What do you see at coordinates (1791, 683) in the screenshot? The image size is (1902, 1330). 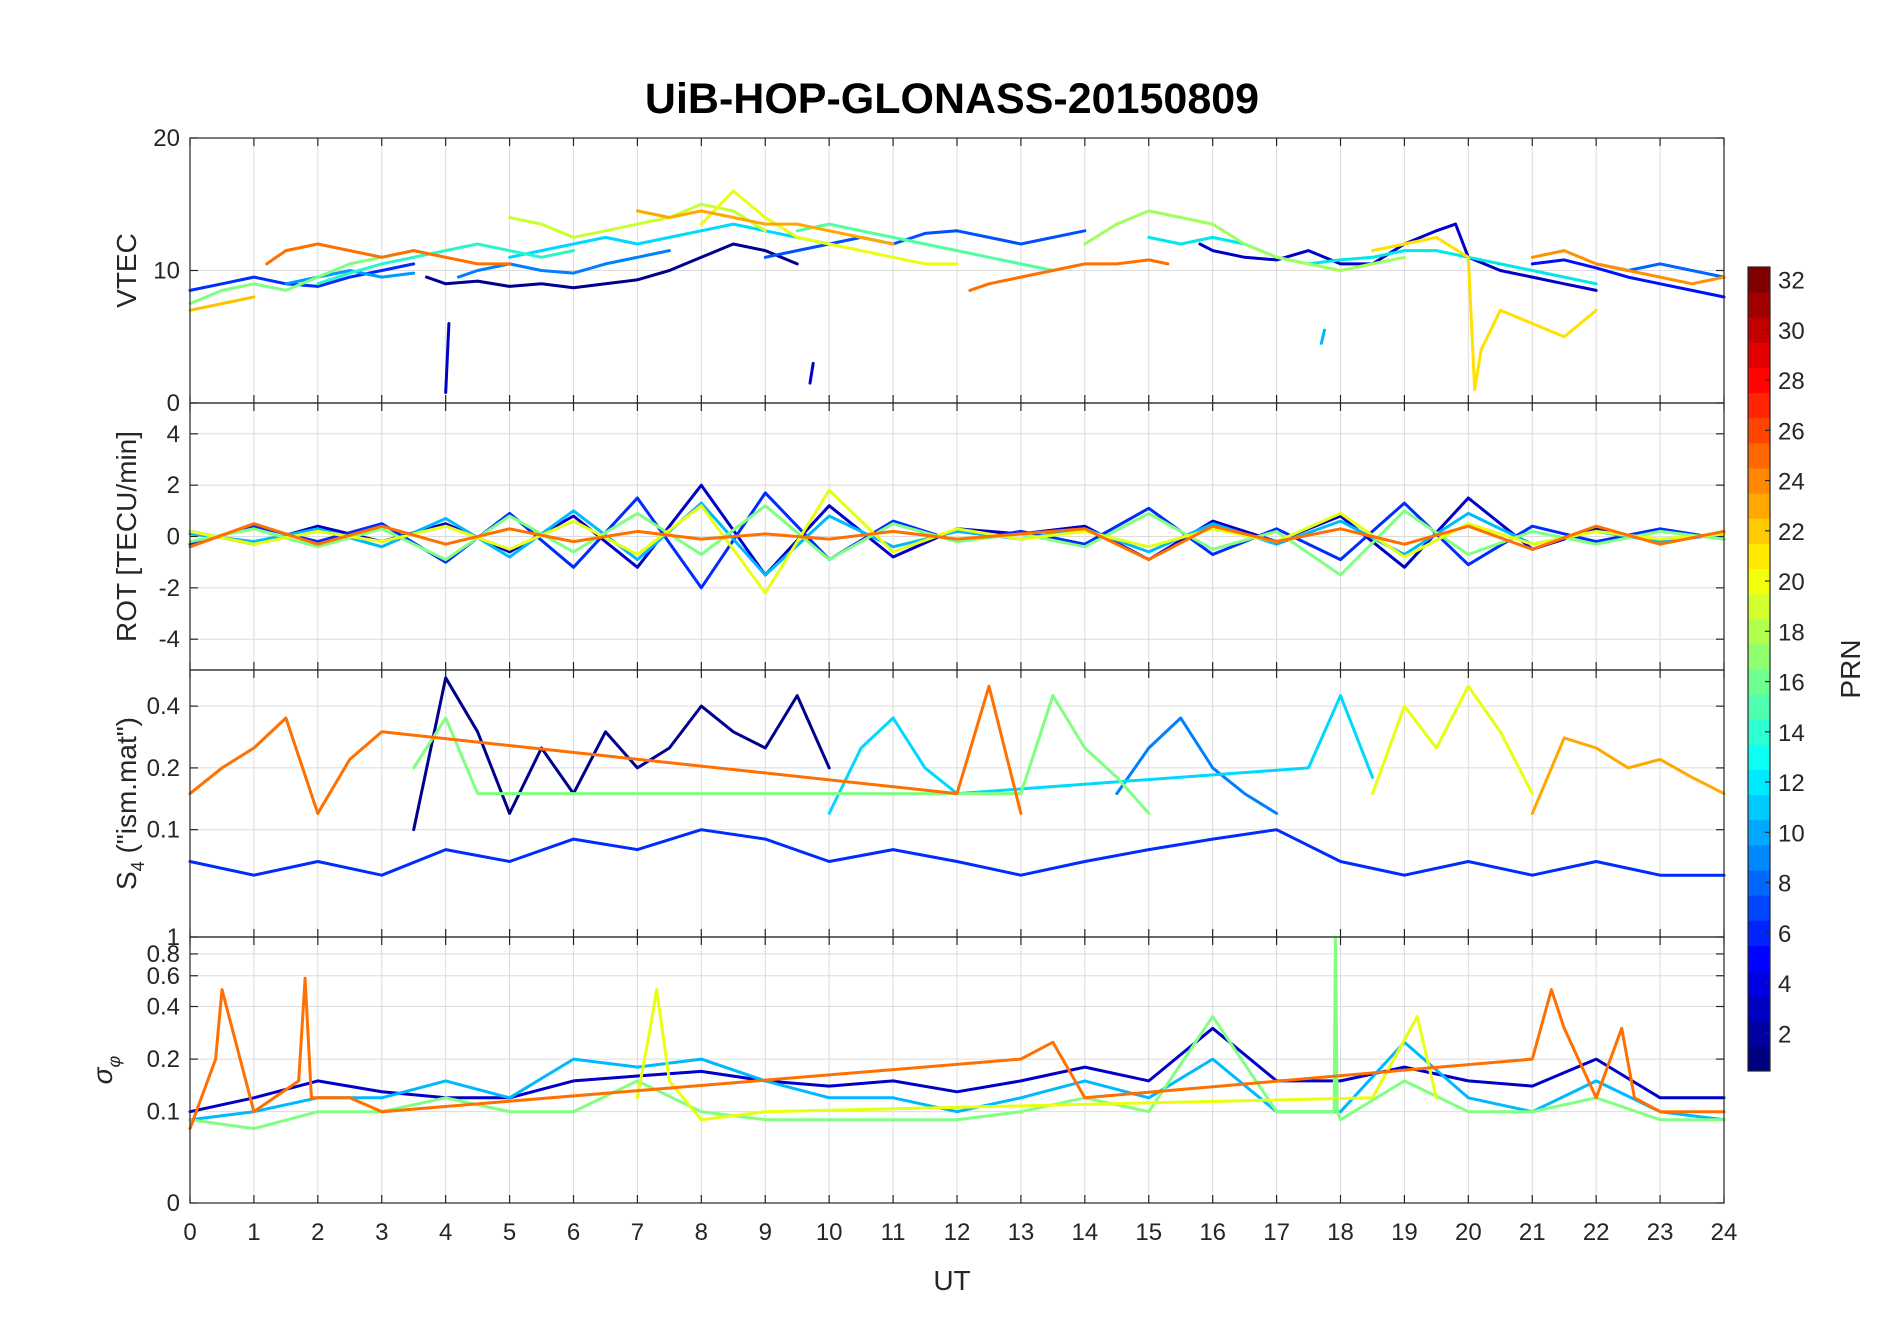 I see `colorbar-tick-label: 16` at bounding box center [1791, 683].